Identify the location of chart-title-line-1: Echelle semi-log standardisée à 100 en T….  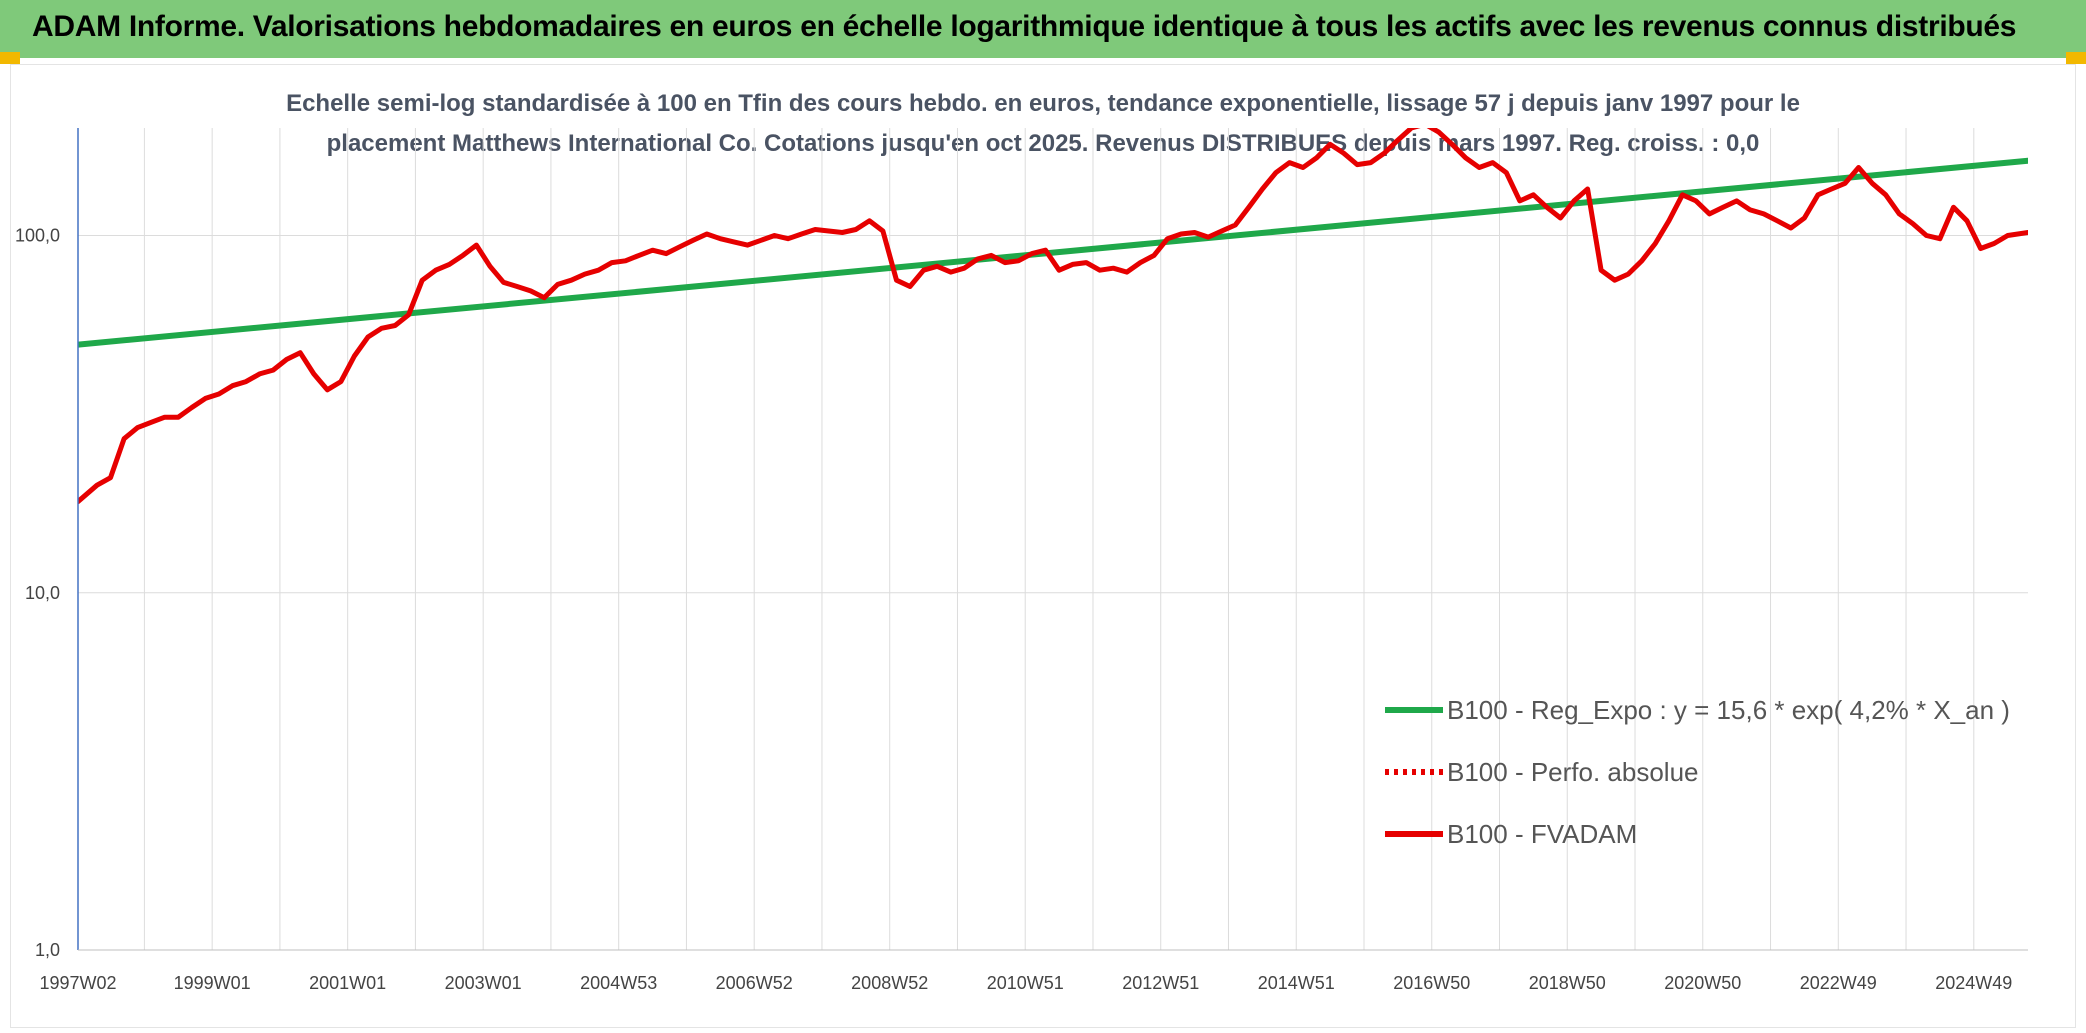
(1043, 103).